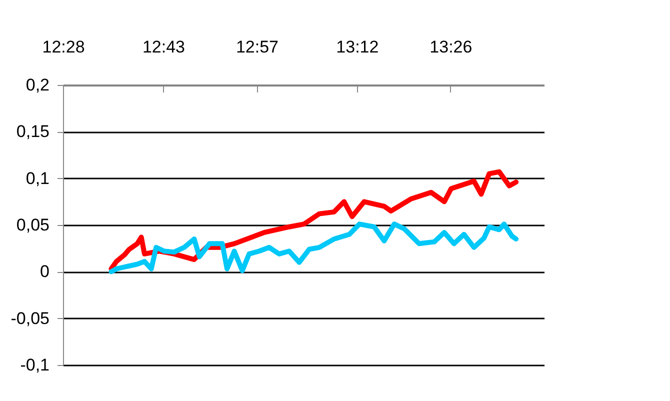 The image size is (670, 401). What do you see at coordinates (63, 47) in the screenshot?
I see `x-tick-label: 12:28` at bounding box center [63, 47].